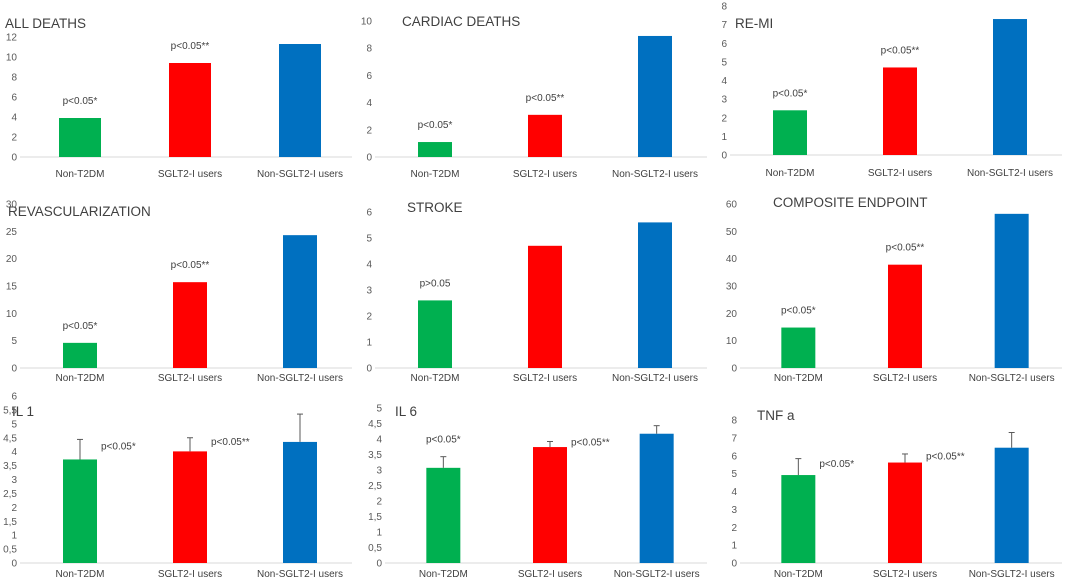  Describe the element at coordinates (375, 486) in the screenshot. I see `y-tick-label: 2,5` at that location.